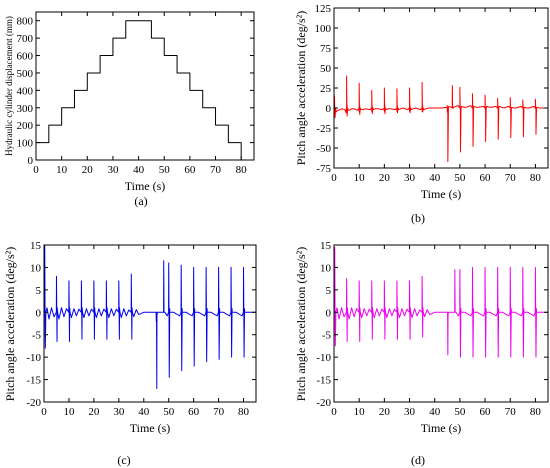 The width and height of the screenshot is (550, 468). What do you see at coordinates (418, 218) in the screenshot?
I see `panel-label: (b)` at bounding box center [418, 218].